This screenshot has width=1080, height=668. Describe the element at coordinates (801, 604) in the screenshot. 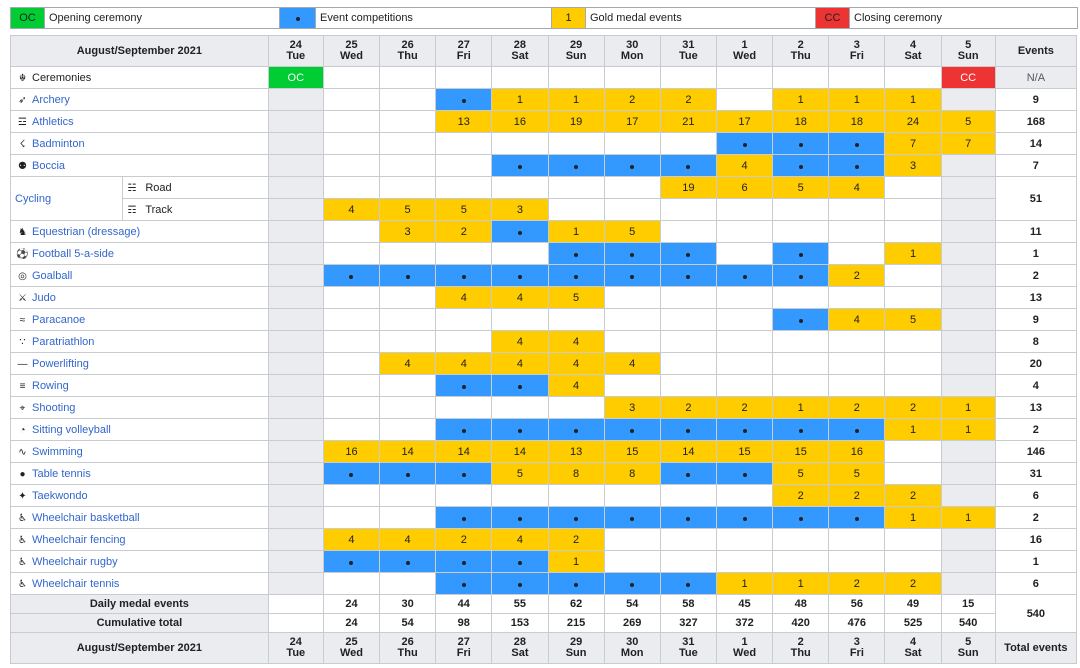

I see `daily-medal-value: 48` at that location.